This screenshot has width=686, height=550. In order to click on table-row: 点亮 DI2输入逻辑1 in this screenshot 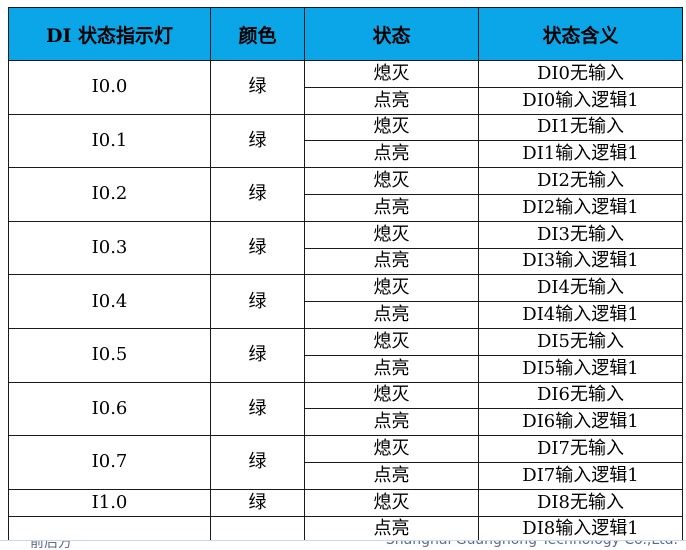, I will do `click(346, 207)`.